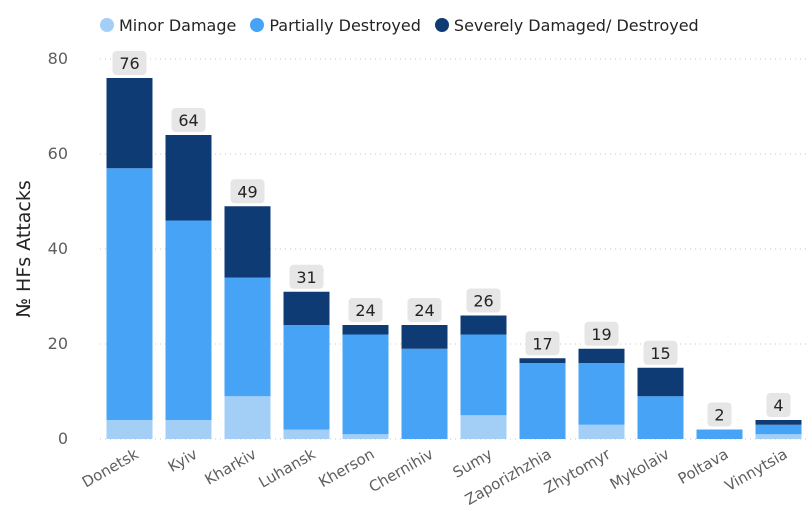 The width and height of the screenshot is (810, 511). Describe the element at coordinates (306, 308) in the screenshot. I see `bar-segment-luhansk-severely-damaged-destroyed` at that location.